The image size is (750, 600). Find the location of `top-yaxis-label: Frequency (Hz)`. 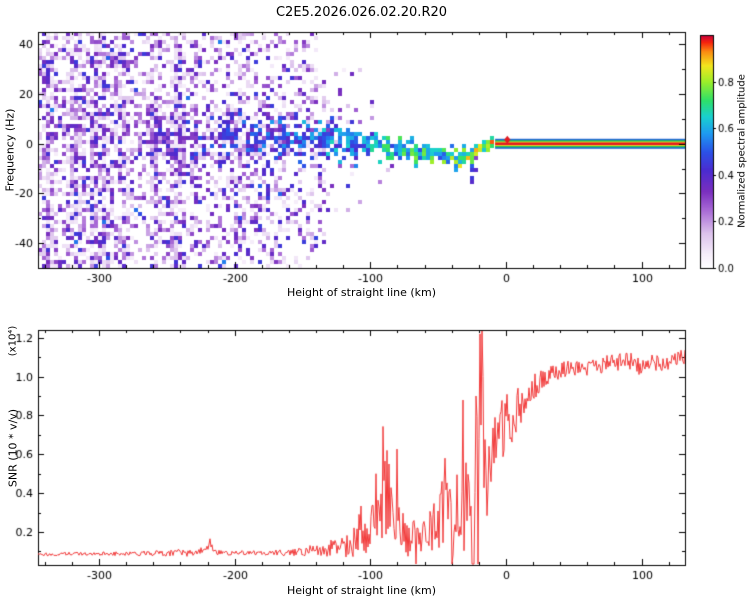

top-yaxis-label: Frequency (Hz) is located at coordinates (10, 150).